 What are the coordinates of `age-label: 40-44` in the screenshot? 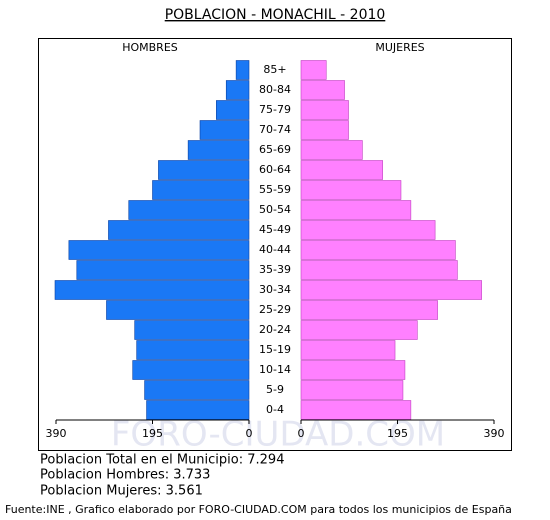 It's located at (275, 249).